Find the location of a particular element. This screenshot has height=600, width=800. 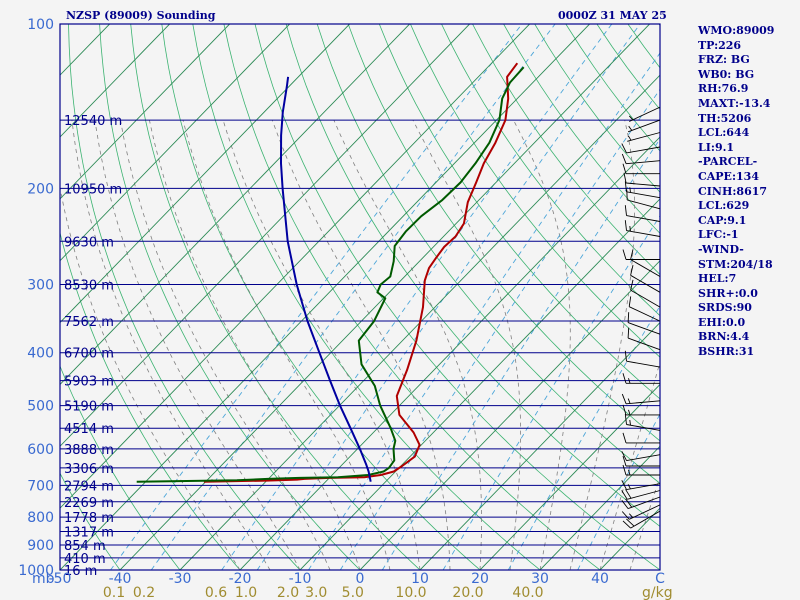

temperature-tick-label: C is located at coordinates (660, 579).